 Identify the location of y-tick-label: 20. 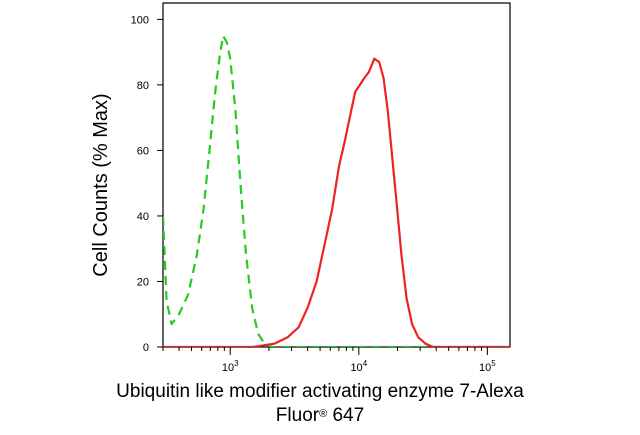
(143, 282).